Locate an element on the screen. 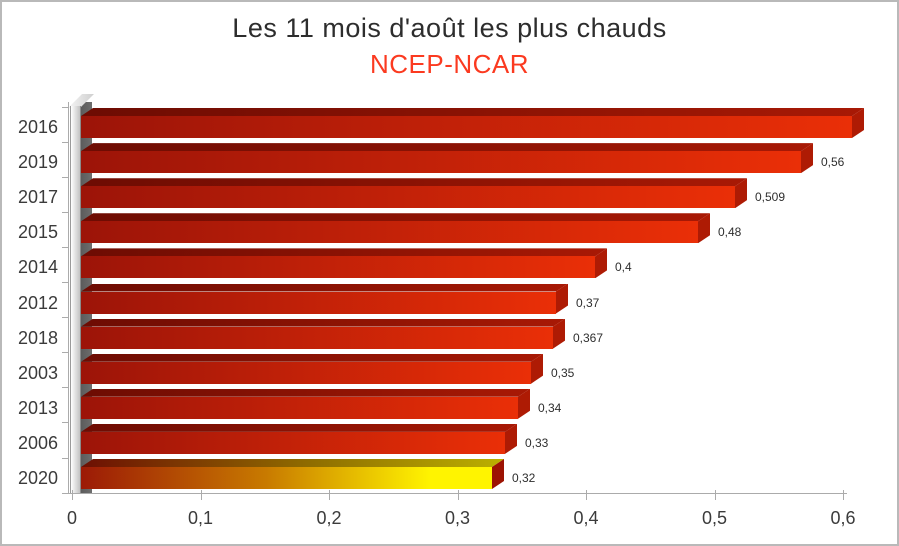 This screenshot has width=899, height=546. year-label: 2016 is located at coordinates (37, 127).